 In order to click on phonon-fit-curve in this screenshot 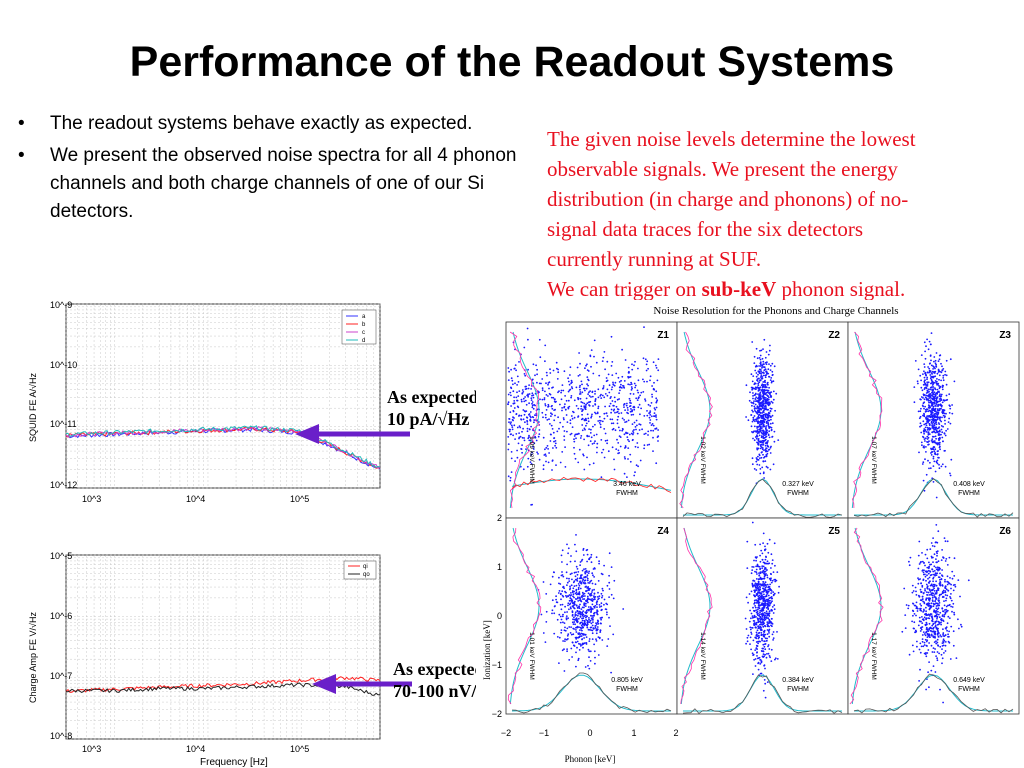, I will do `click(762, 693)`.